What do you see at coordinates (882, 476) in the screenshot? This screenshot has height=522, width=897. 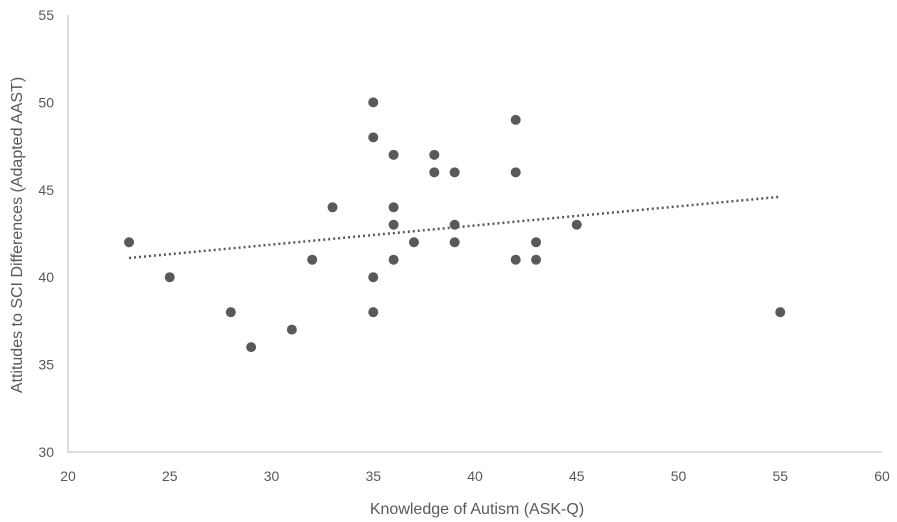 I see `x-tick-label: 60` at bounding box center [882, 476].